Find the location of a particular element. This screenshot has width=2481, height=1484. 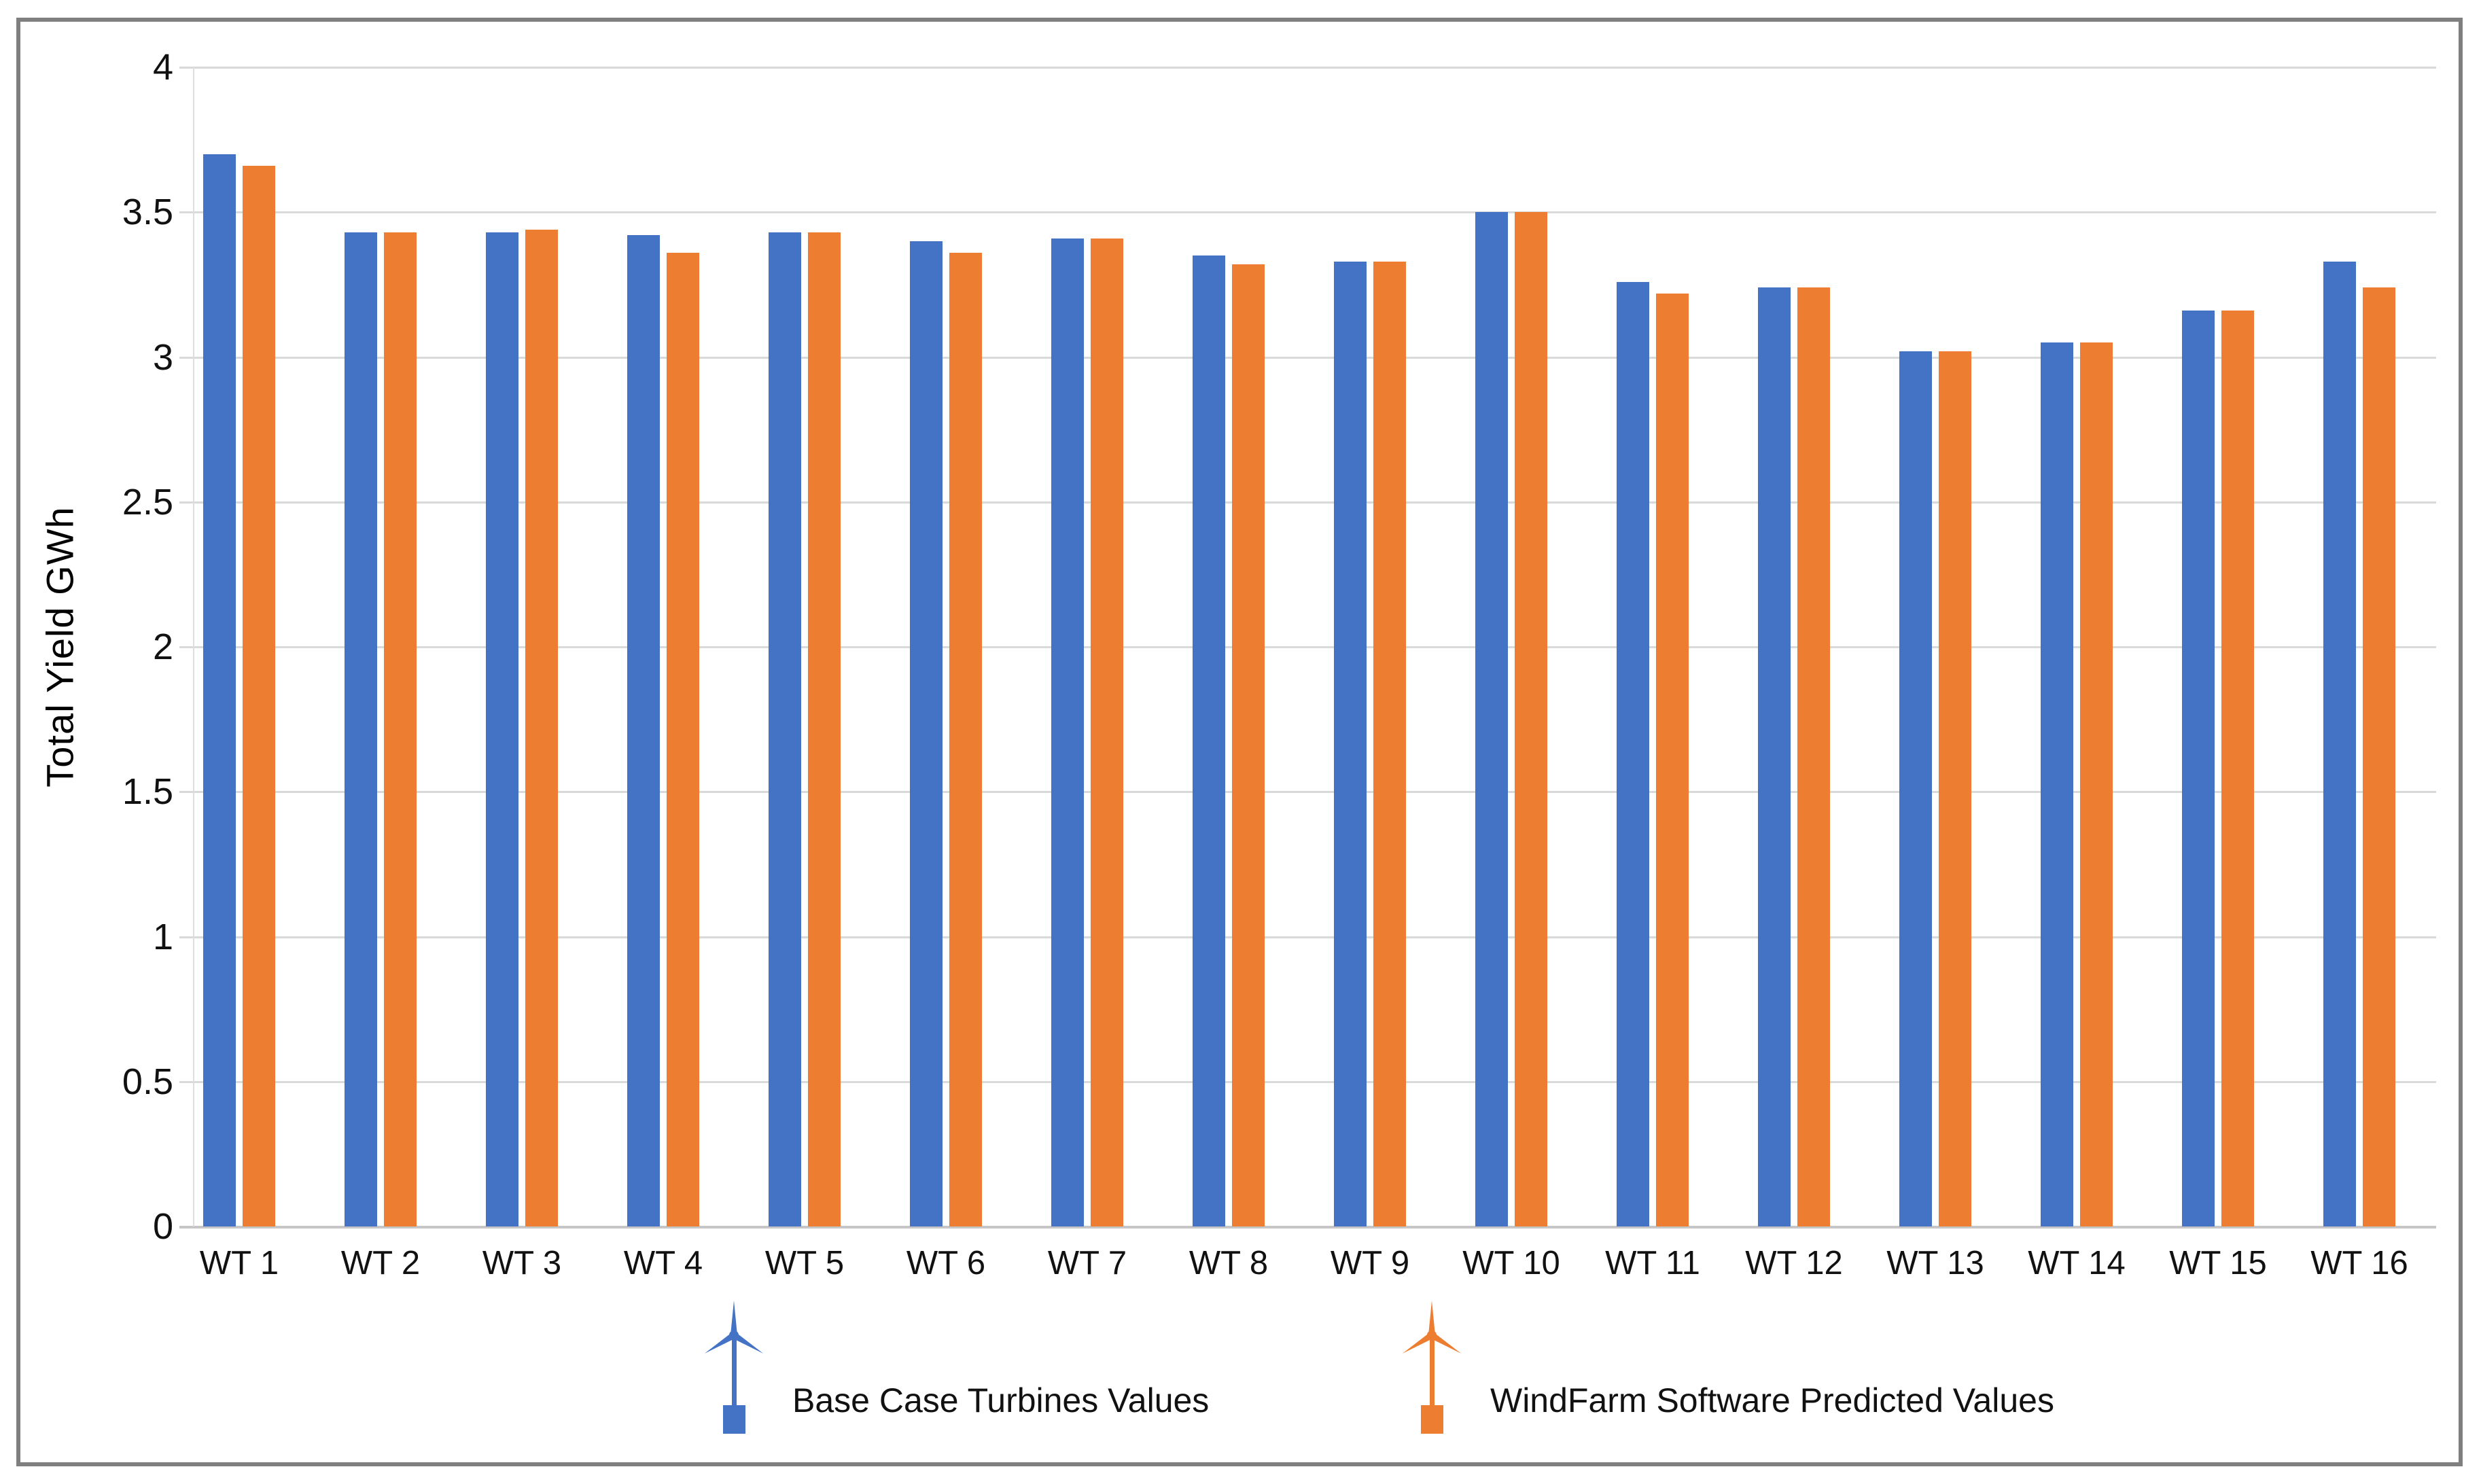

bar-wt14-predicted is located at coordinates (2096, 784).